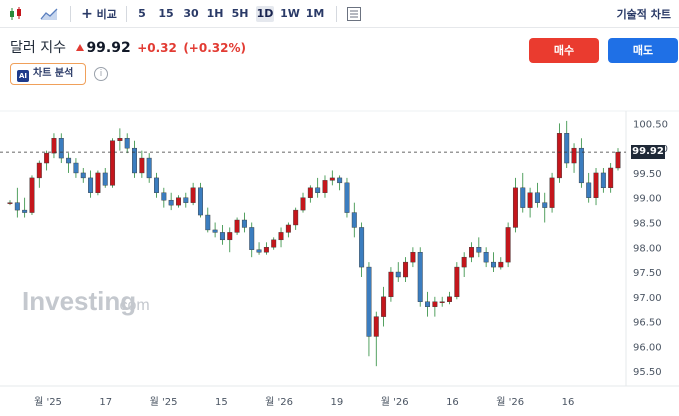 This screenshot has height=416, width=679. I want to click on candlestick-type-icon, so click(16, 14).